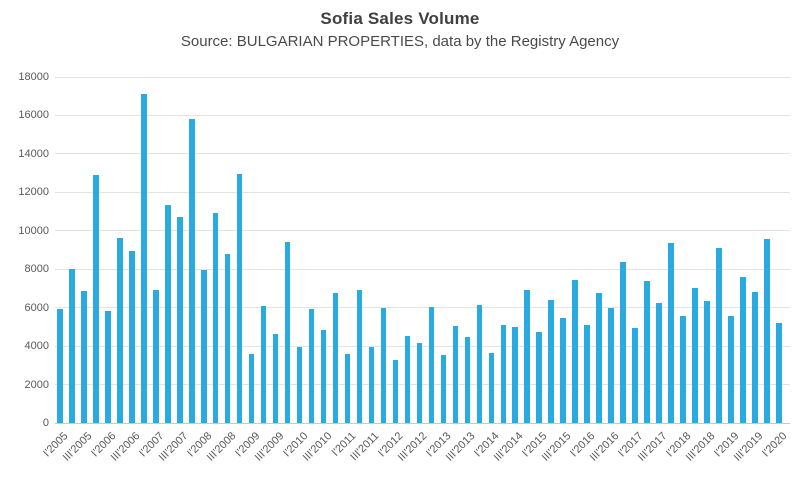 Image resolution: width=800 pixels, height=479 pixels. Describe the element at coordinates (33, 153) in the screenshot. I see `y-tick-label: 14000` at that location.